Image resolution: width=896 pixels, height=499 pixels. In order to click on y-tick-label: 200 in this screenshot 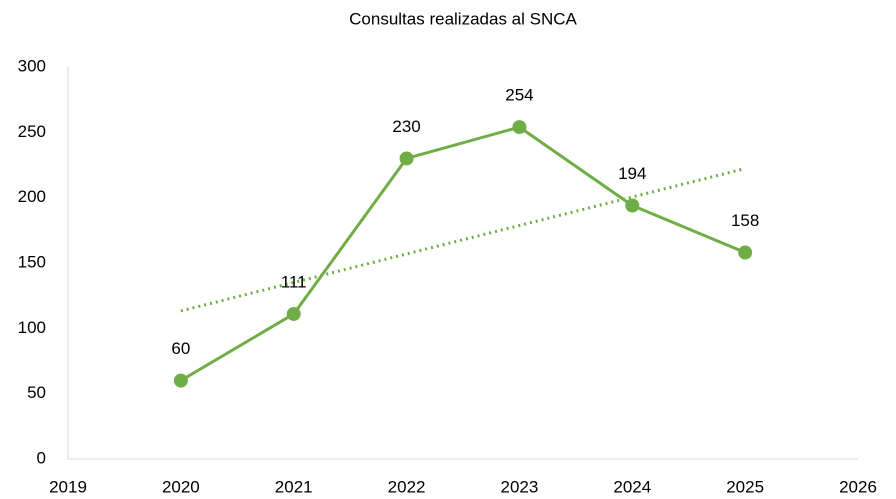, I will do `click(32, 196)`.